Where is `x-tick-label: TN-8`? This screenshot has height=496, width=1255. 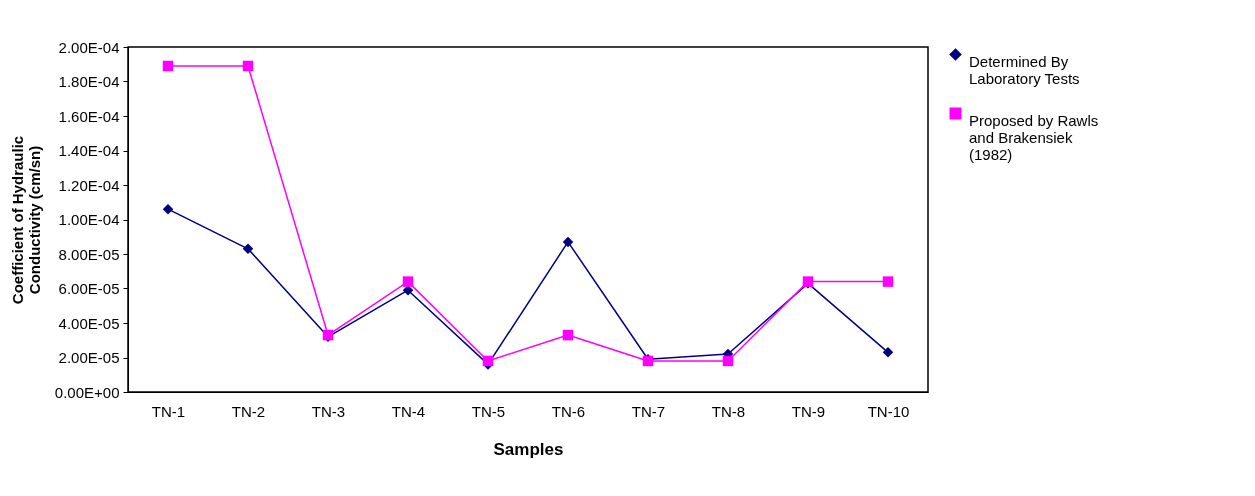
x-tick-label: TN-8 is located at coordinates (728, 411).